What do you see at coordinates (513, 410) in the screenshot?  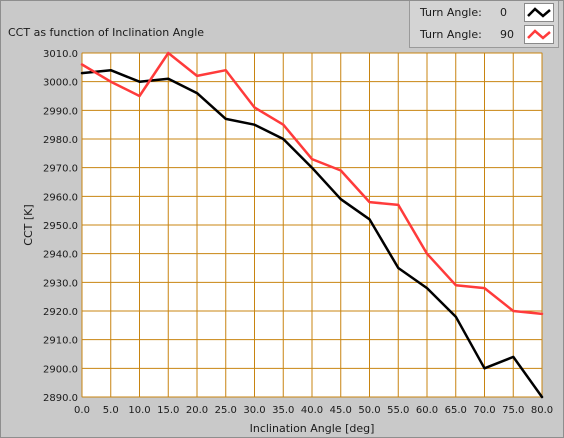 I see `x-tick-label: 75.0` at bounding box center [513, 410].